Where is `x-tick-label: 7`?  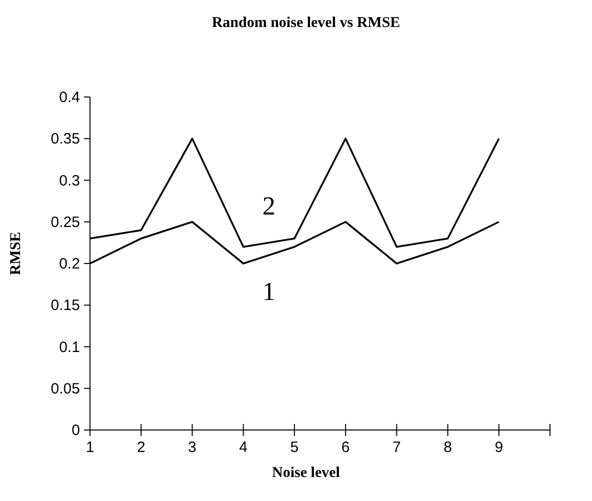 x-tick-label: 7 is located at coordinates (396, 447).